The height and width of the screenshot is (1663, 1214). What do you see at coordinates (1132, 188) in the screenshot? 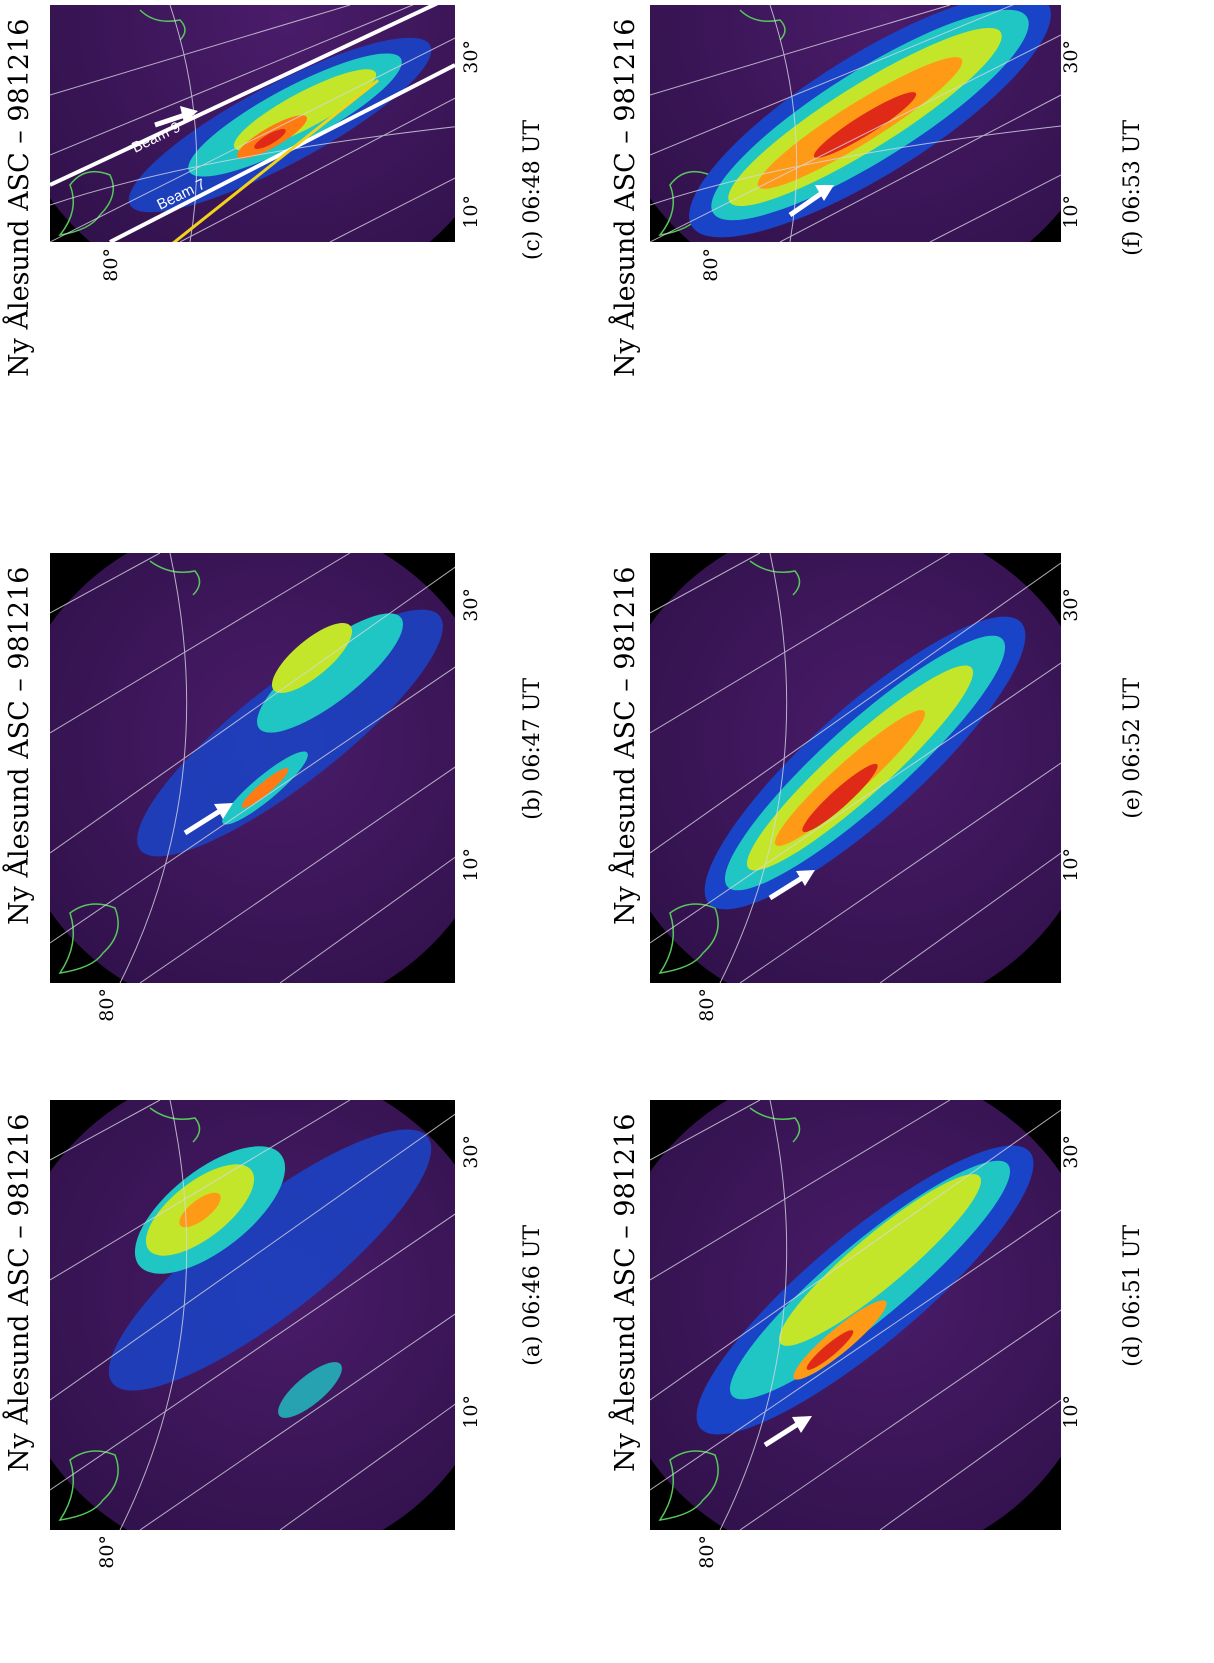
I see `panel-caption: (f) 06:53 UT` at bounding box center [1132, 188].